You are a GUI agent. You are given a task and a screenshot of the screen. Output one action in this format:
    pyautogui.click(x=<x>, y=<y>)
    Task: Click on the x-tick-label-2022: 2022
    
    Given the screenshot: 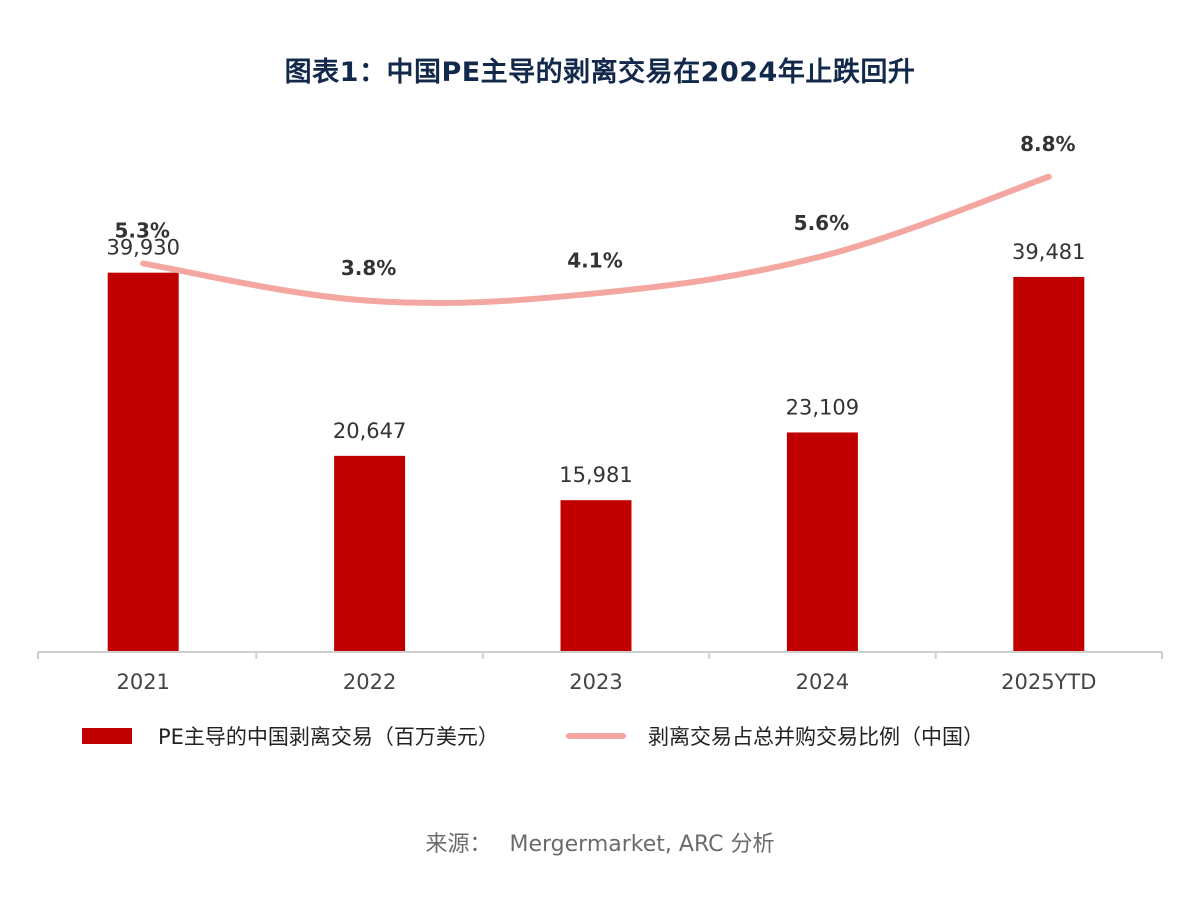 What is the action you would take?
    pyautogui.click(x=369, y=682)
    